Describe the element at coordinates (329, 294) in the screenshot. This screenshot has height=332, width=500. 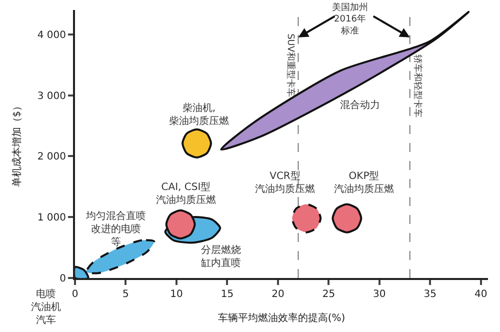
I see `x-tick-label: 25` at that location.